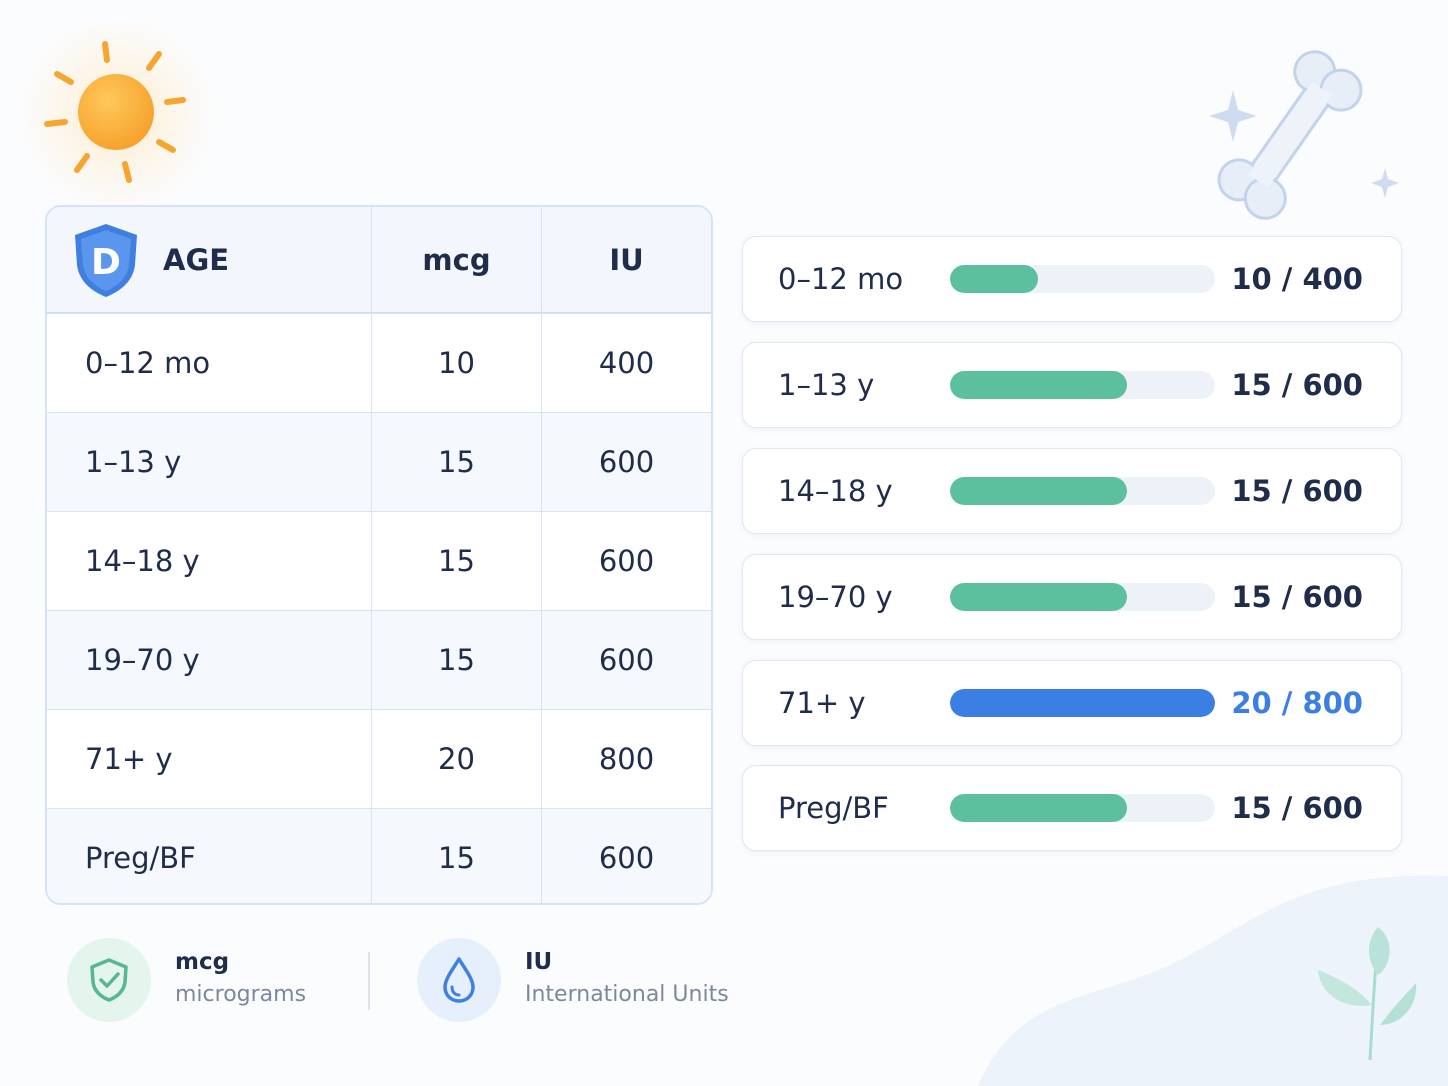 The width and height of the screenshot is (1448, 1086). Describe the element at coordinates (1297, 703) in the screenshot. I see `bar-value: 20 / 800` at that location.